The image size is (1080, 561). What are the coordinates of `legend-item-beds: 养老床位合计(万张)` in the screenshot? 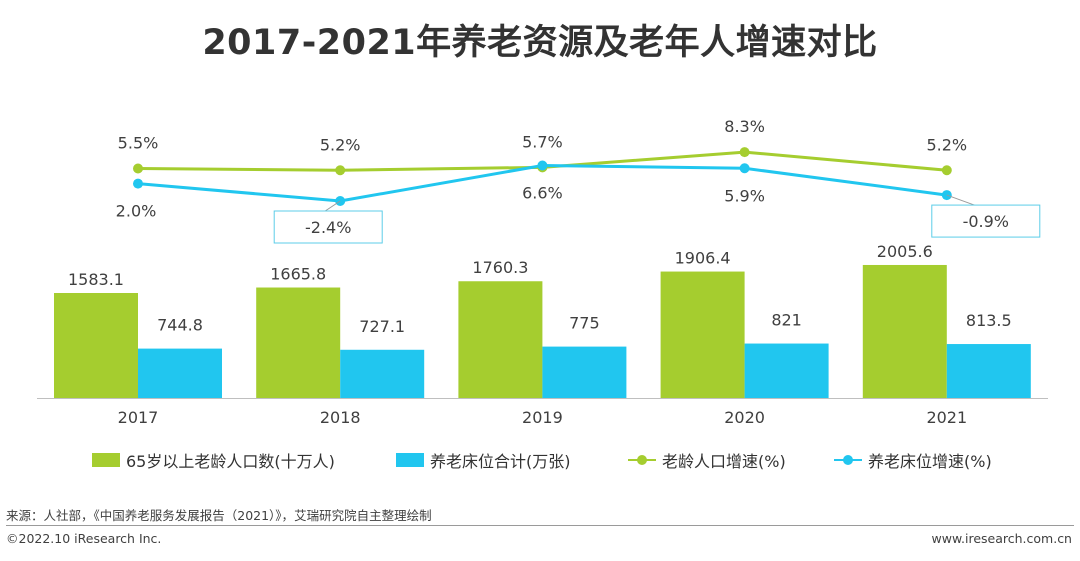 It's located at (483, 460).